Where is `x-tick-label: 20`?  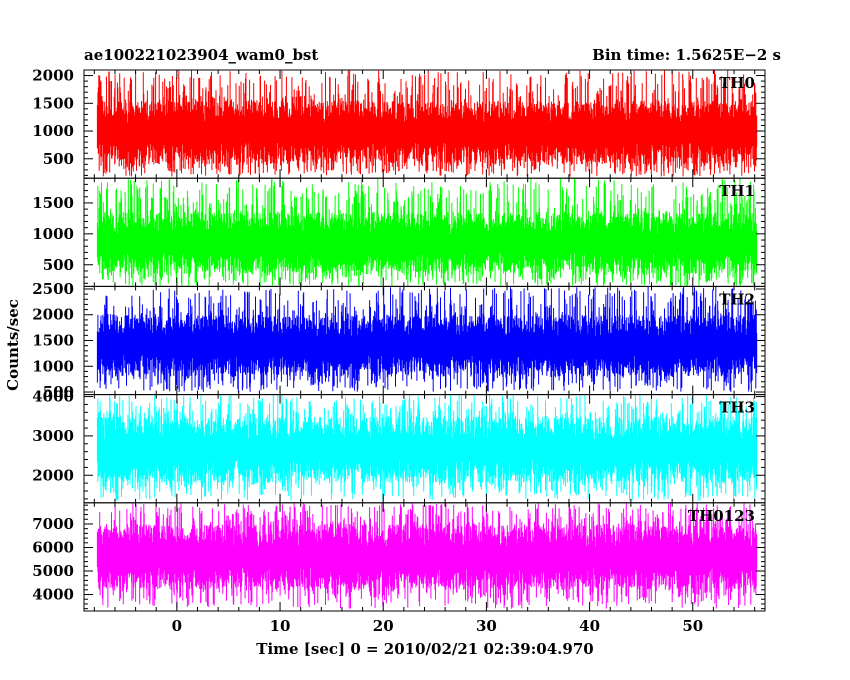 x-tick-label: 20 is located at coordinates (383, 626).